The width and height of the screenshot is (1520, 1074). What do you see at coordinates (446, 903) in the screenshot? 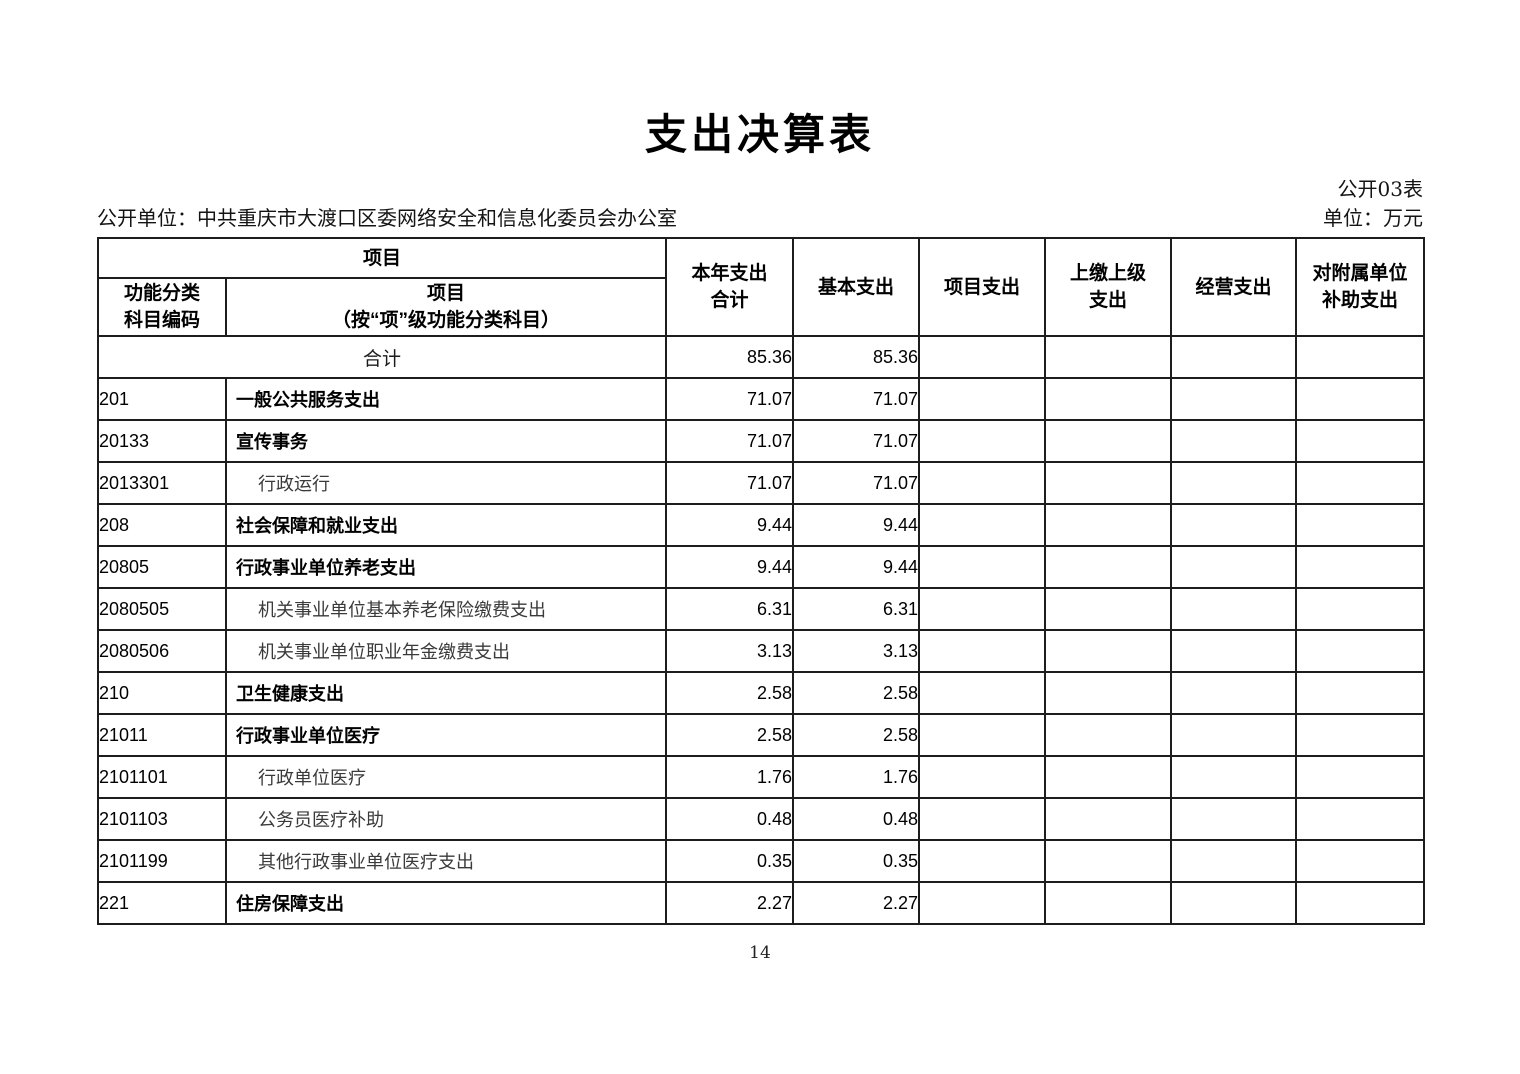
I see `row-item-name: 住房保障支出` at bounding box center [446, 903].